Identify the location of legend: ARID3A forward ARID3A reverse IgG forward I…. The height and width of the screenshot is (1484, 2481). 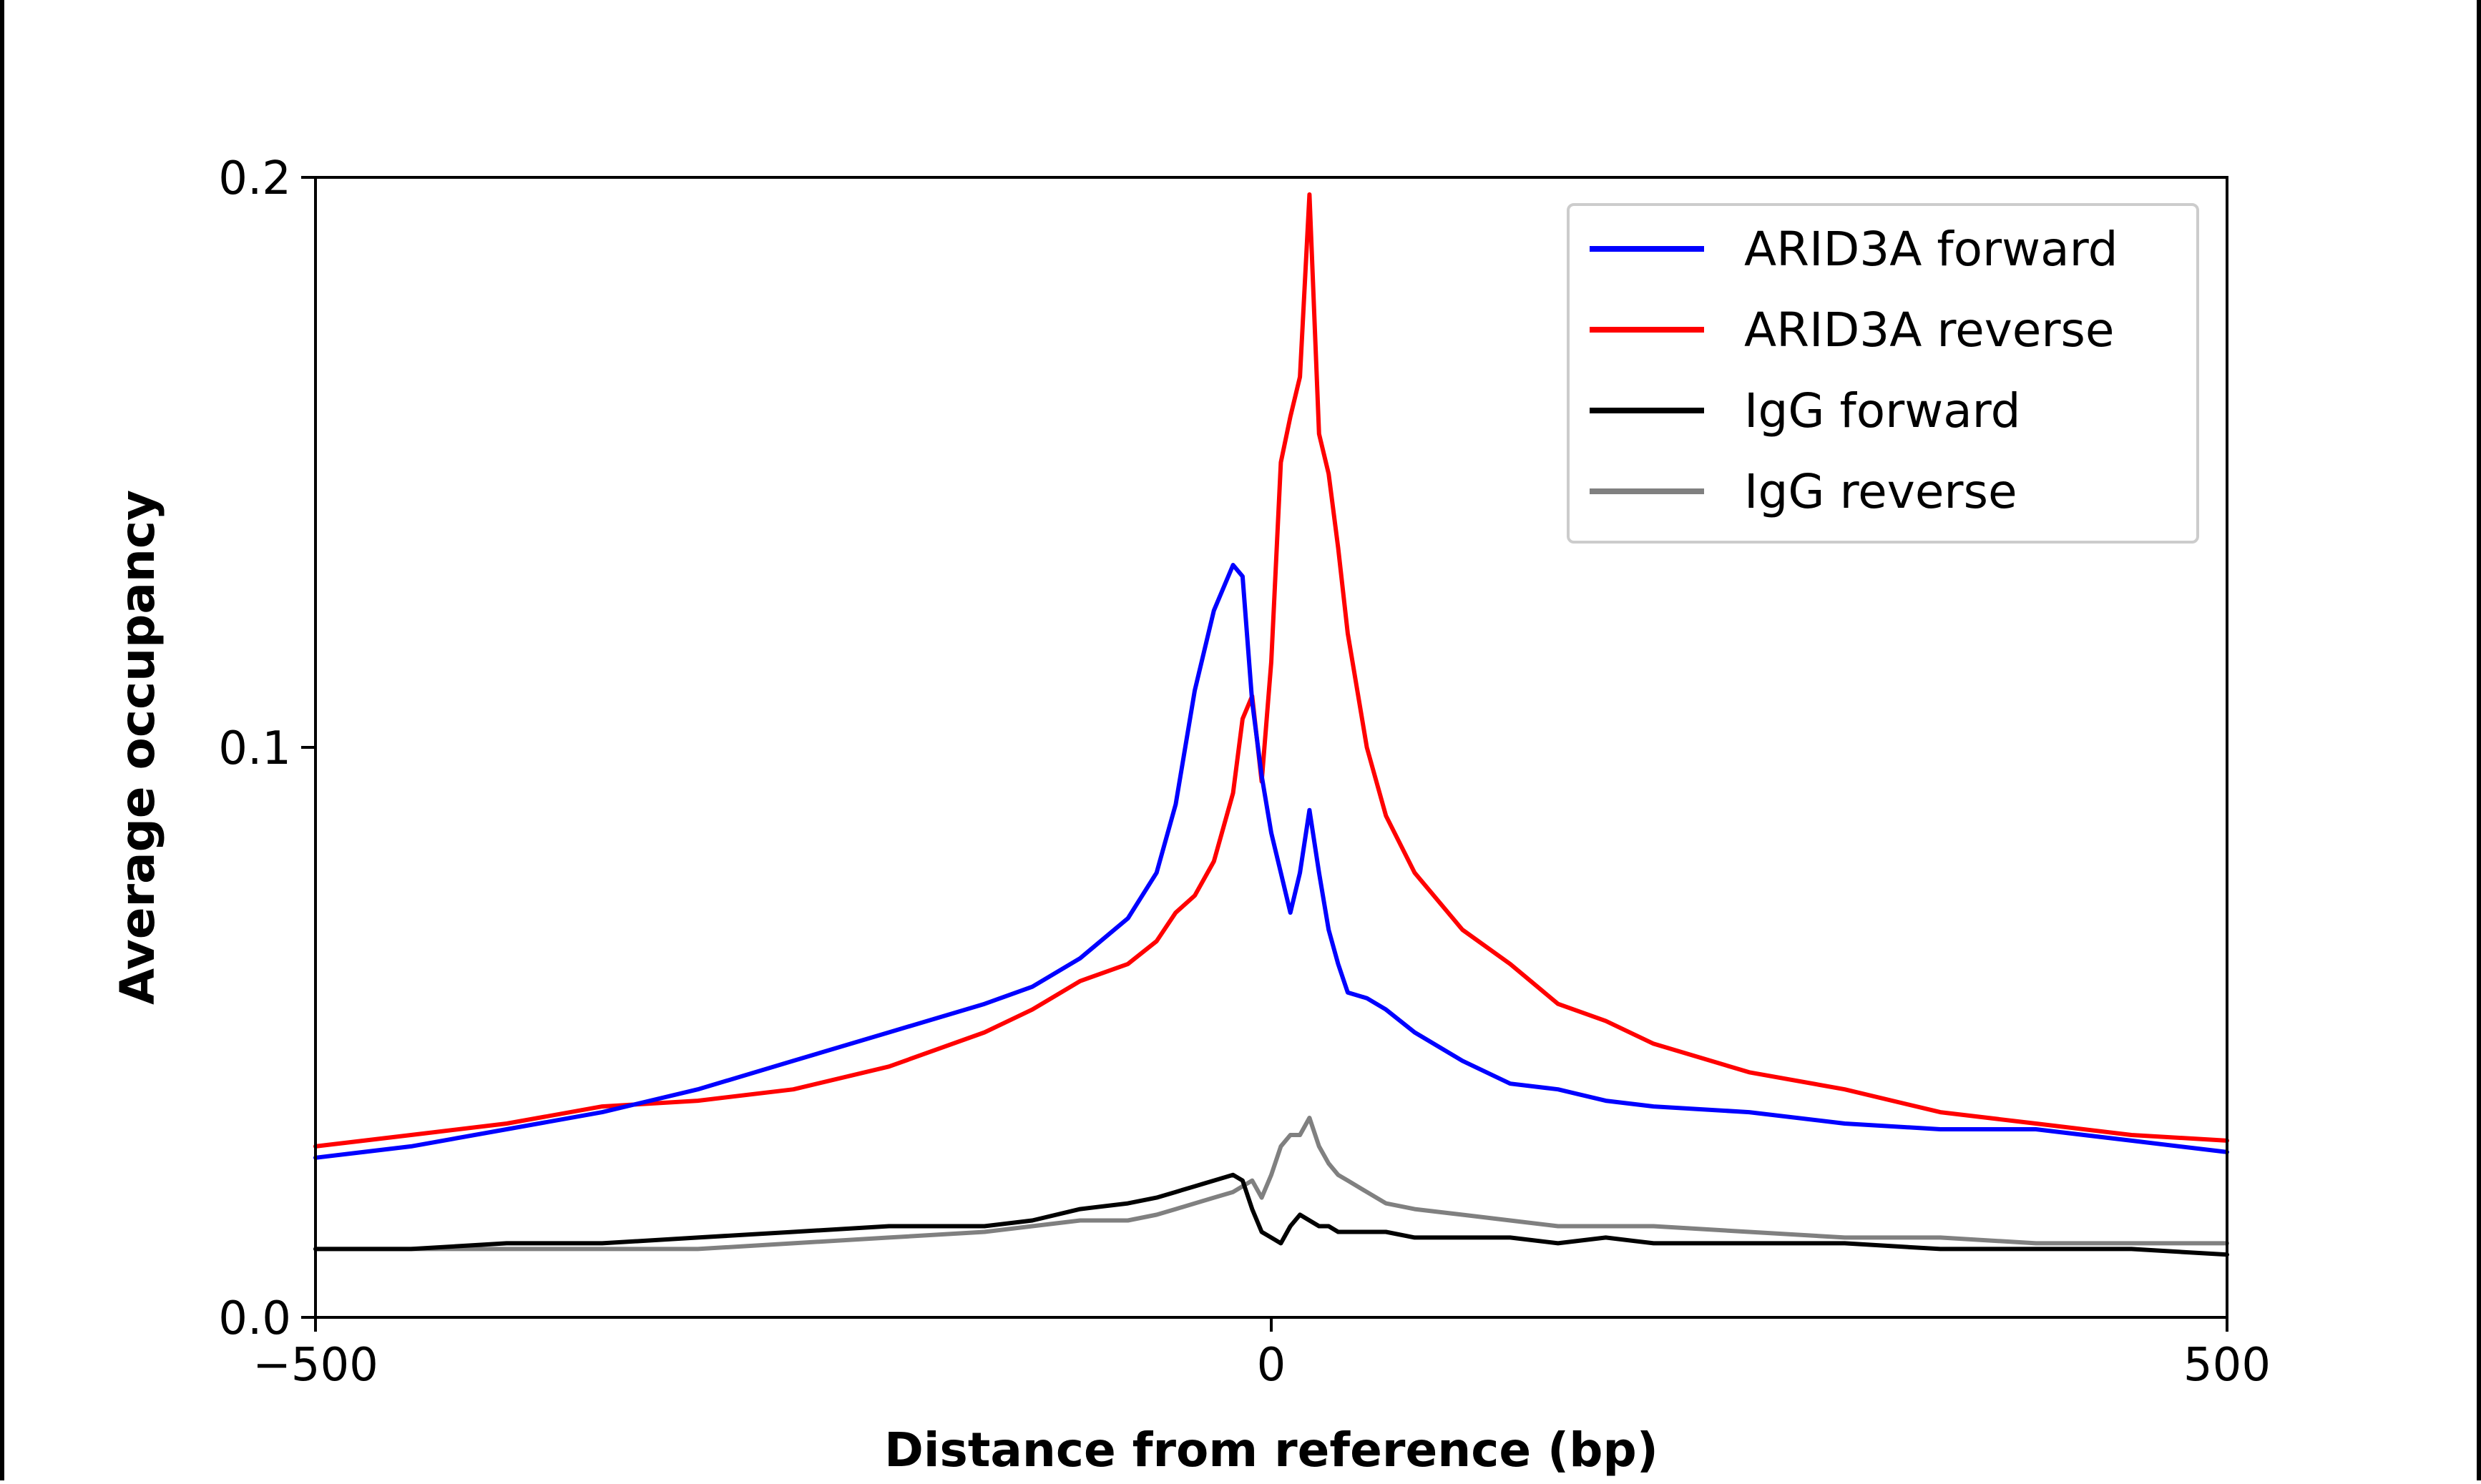
(1883, 374).